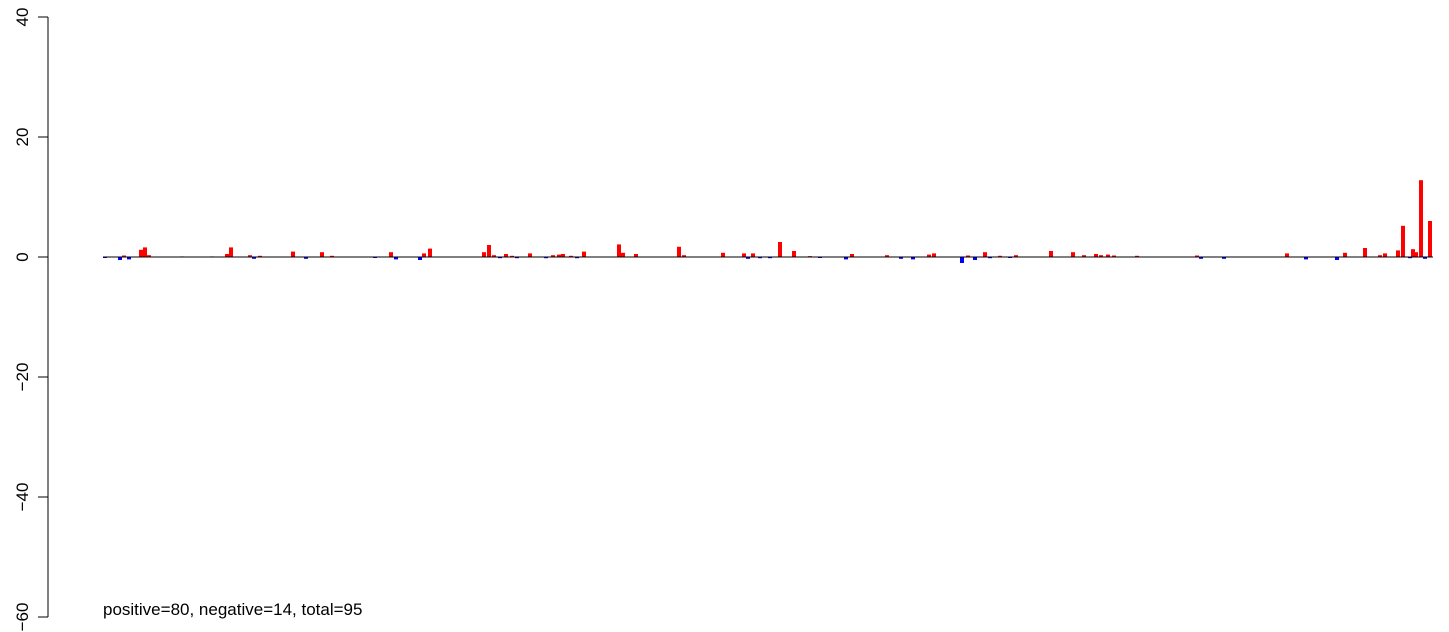 This screenshot has width=1449, height=632. I want to click on summary-annotation: positive=80, negative=14, total=95, so click(232, 609).